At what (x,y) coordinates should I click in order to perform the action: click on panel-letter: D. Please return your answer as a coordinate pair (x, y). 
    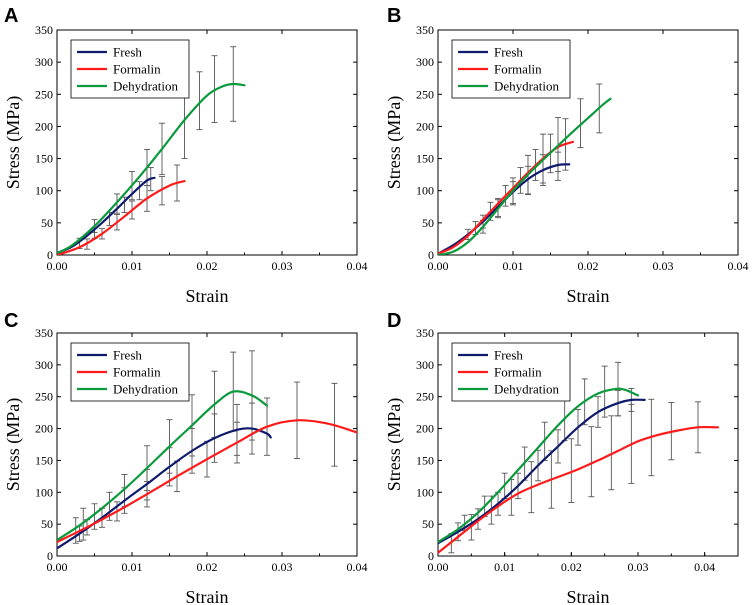
    Looking at the image, I should click on (394, 321).